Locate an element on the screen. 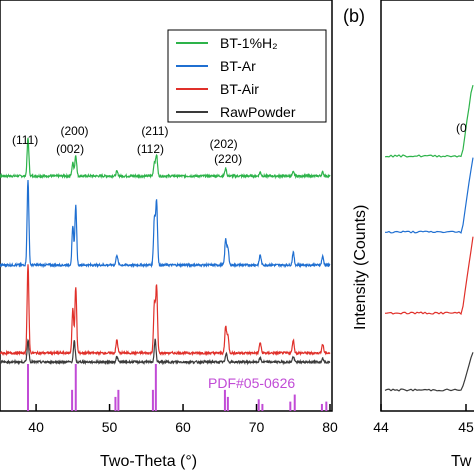 This screenshot has width=474, height=474. x-tick-label-0: 40 is located at coordinates (36, 427).